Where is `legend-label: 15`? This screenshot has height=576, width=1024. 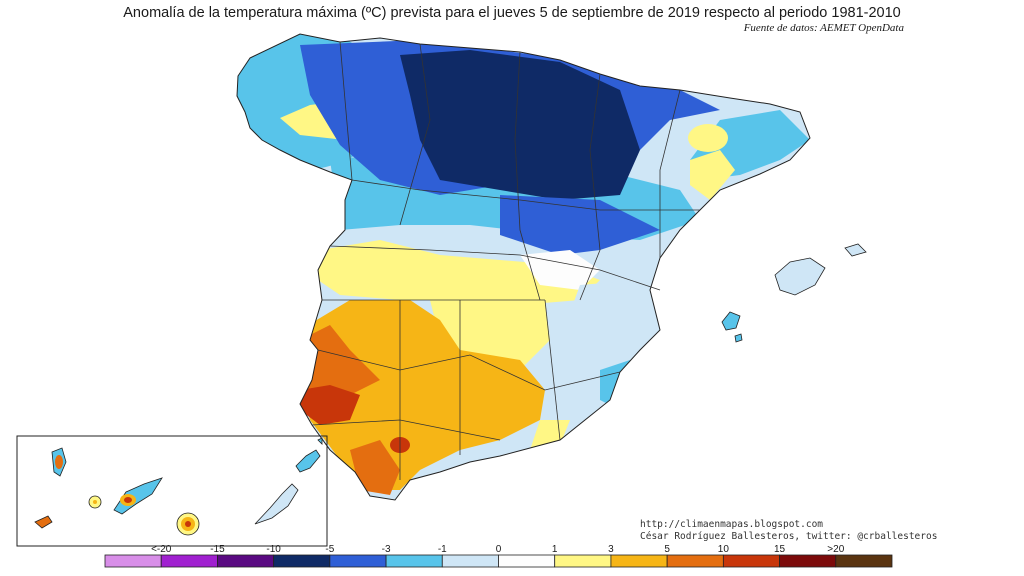 legend-label: 15 is located at coordinates (780, 549).